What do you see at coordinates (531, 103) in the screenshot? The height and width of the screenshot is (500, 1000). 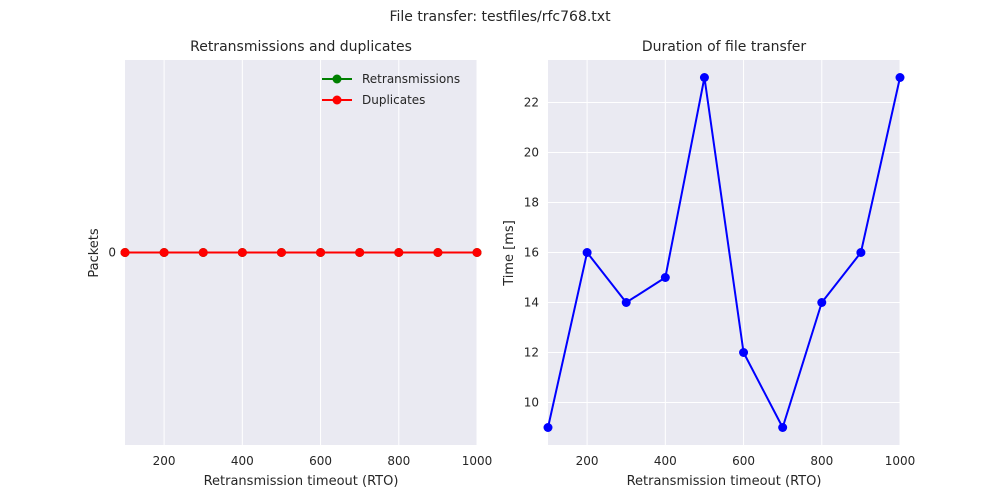 I see `right-chart-y-tick-label: 22` at bounding box center [531, 103].